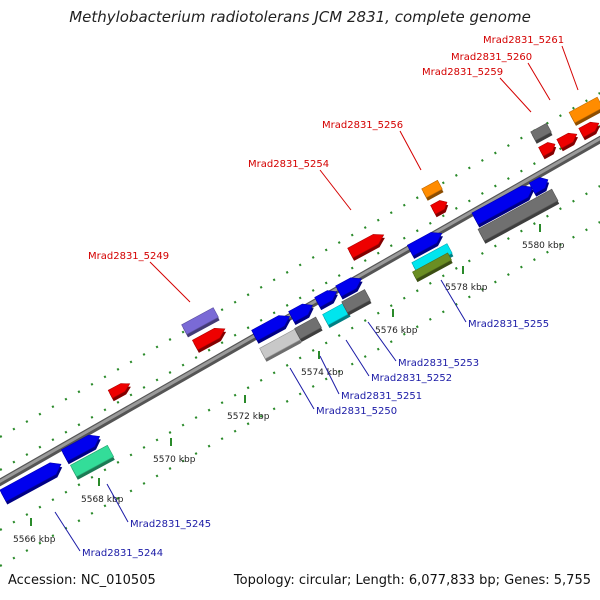  I want to click on gene-label: Mrad2831_5251, so click(381, 396).